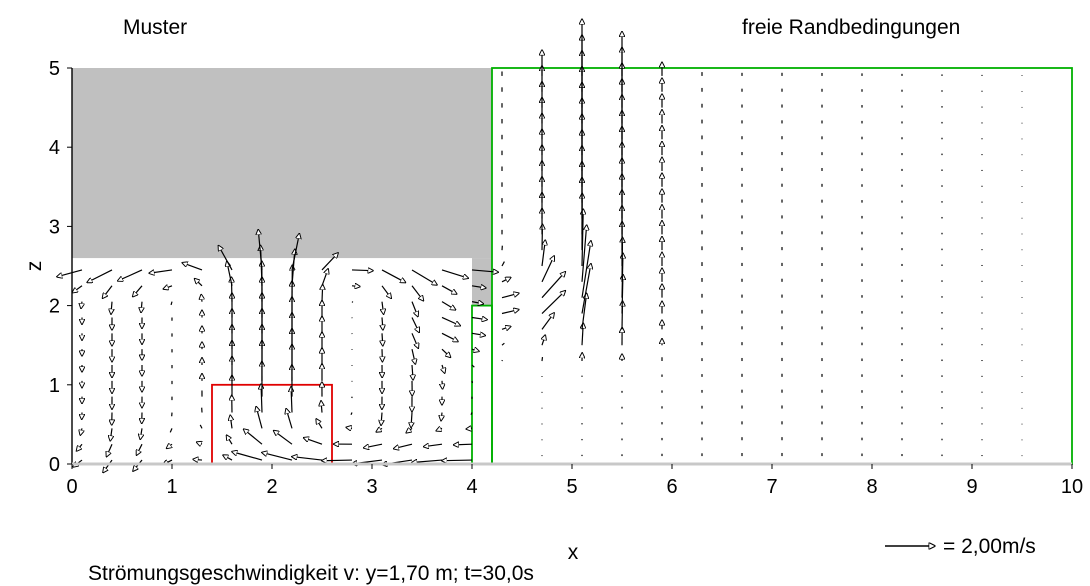 Image resolution: width=1090 pixels, height=586 pixels. I want to click on scale-label: = 2,00m/s, so click(989, 546).